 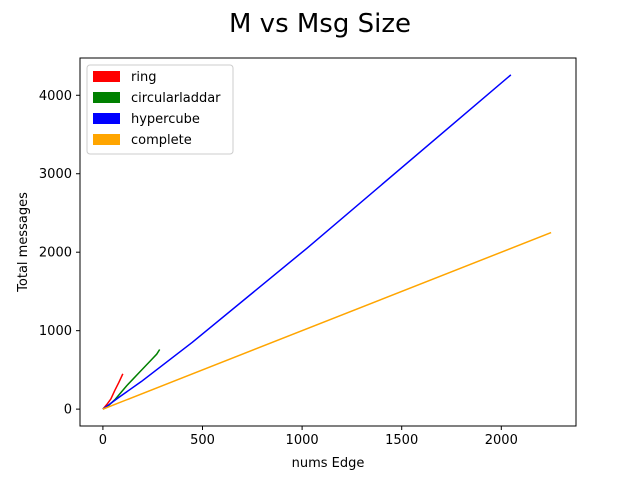 I want to click on legend-swatch-hypercube, so click(x=106, y=118).